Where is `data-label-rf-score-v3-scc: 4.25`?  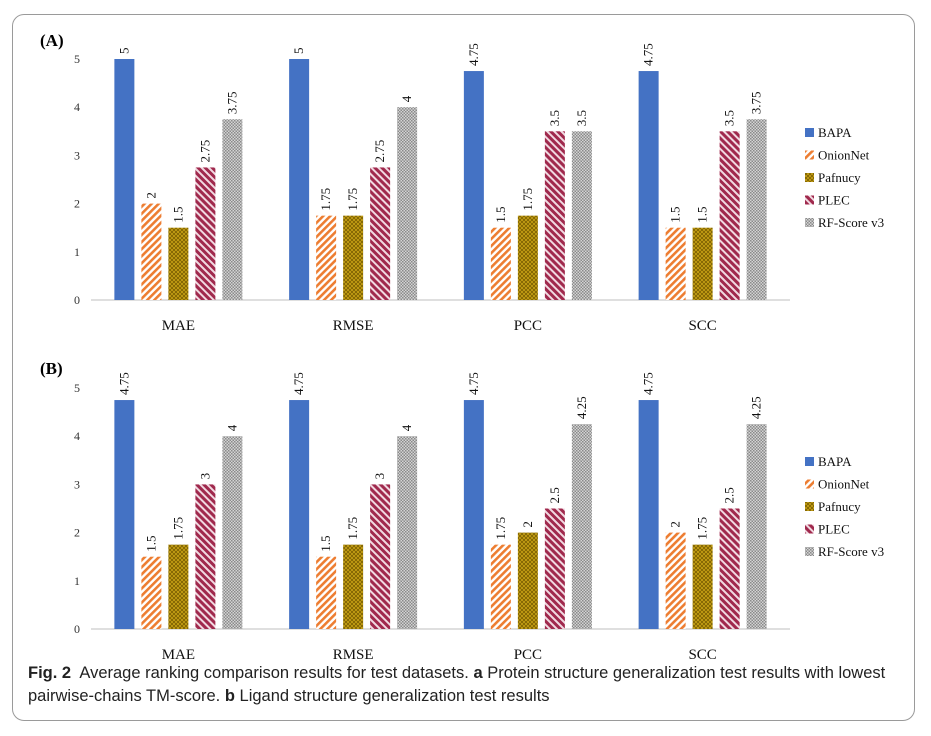
data-label-rf-score-v3-scc: 4.25 is located at coordinates (756, 407).